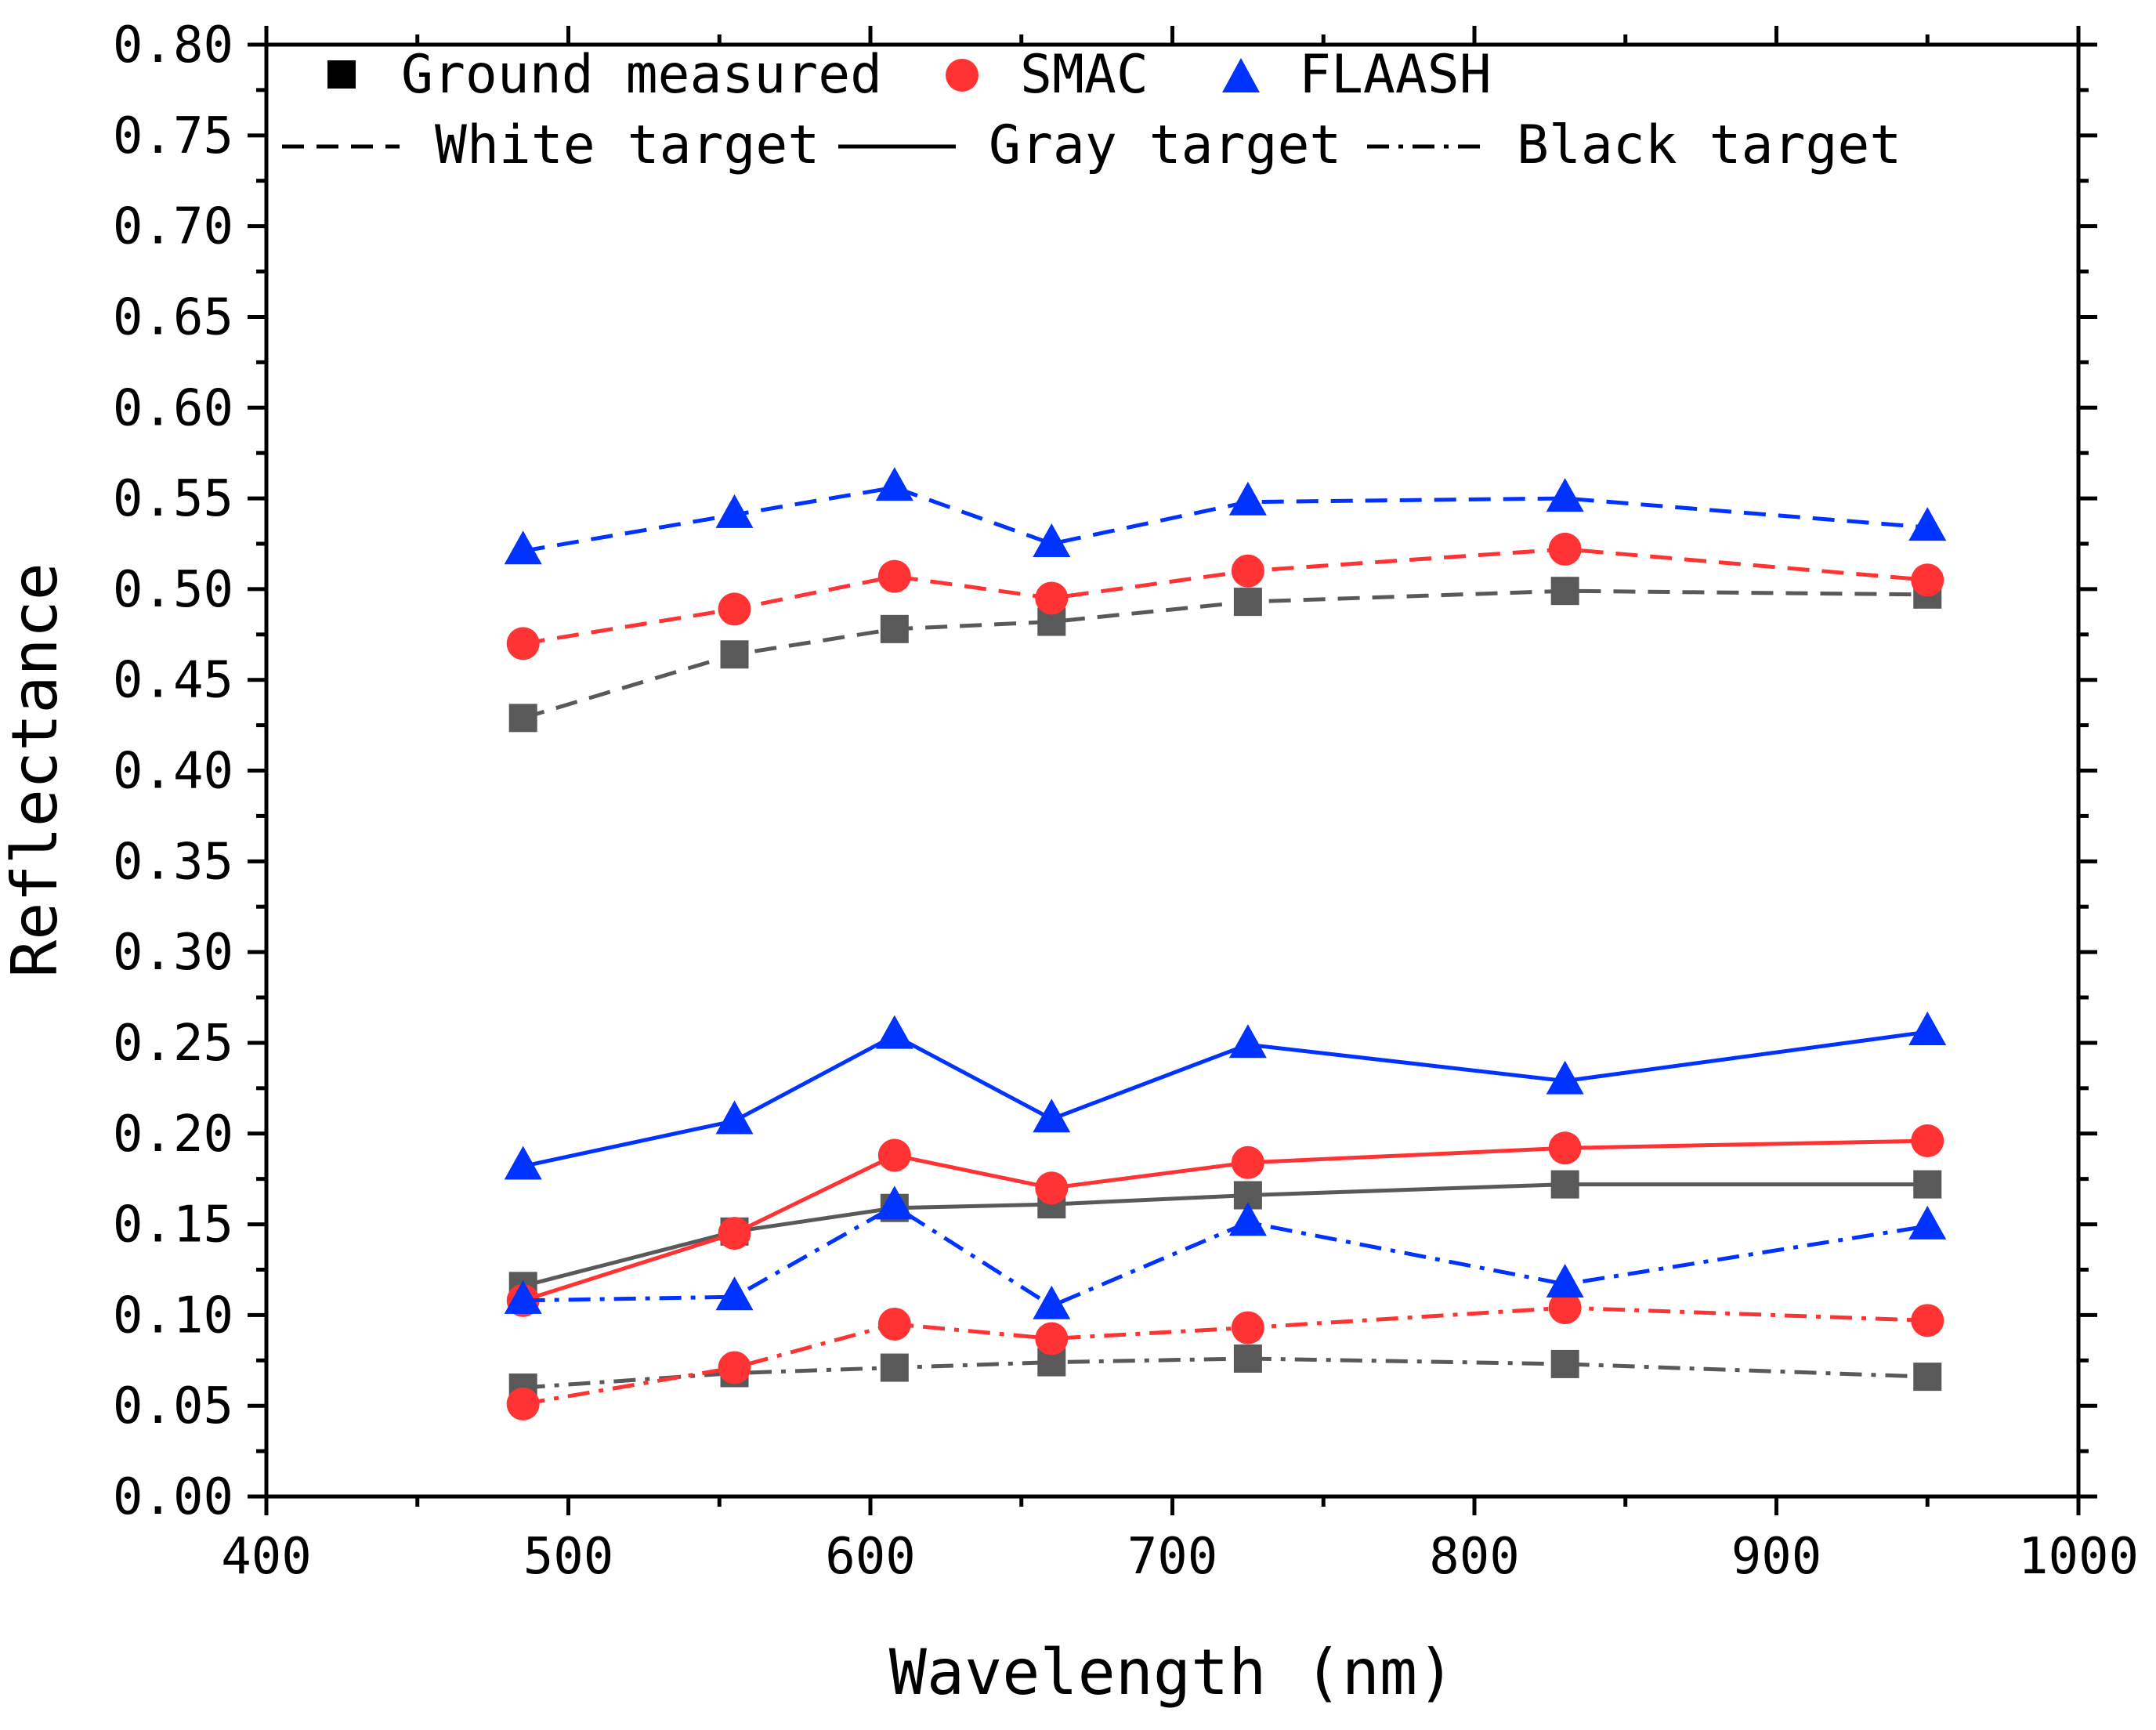 This screenshot has height=1730, width=2156. Describe the element at coordinates (35, 770) in the screenshot. I see `y-axis-title: Reflectance` at that location.